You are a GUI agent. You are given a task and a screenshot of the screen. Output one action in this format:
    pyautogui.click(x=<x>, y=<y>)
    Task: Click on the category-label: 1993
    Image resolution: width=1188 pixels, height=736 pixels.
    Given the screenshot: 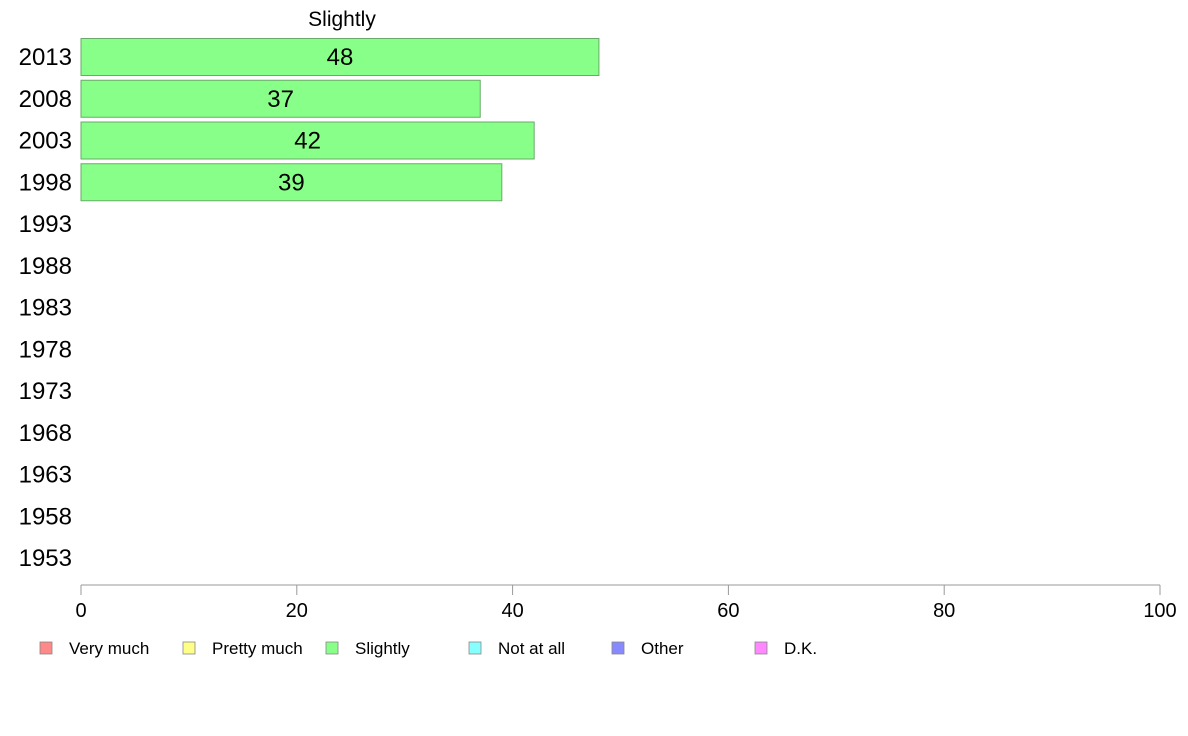 What is the action you would take?
    pyautogui.click(x=45, y=224)
    